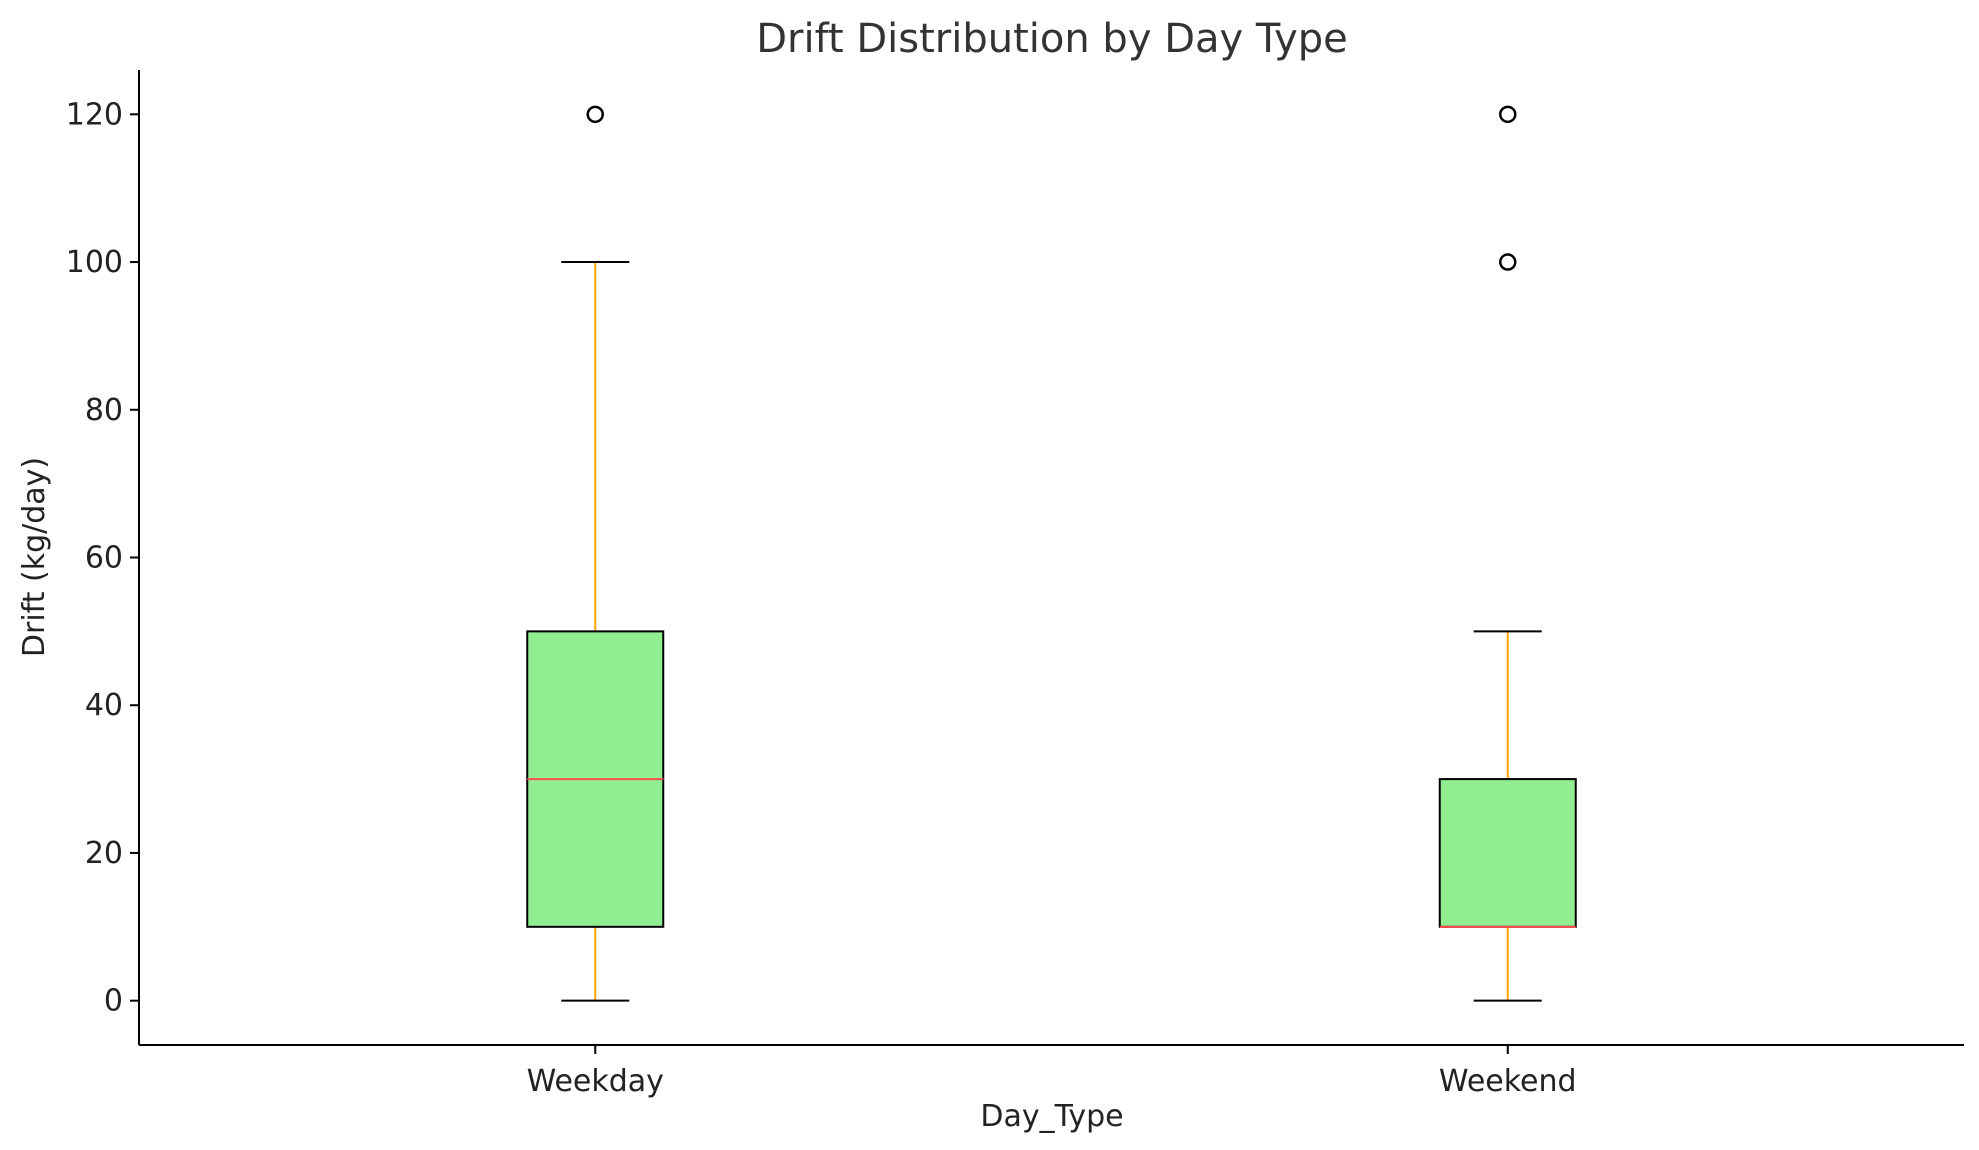  What do you see at coordinates (1051, 1116) in the screenshot?
I see `x-axis-label: Day_Type` at bounding box center [1051, 1116].